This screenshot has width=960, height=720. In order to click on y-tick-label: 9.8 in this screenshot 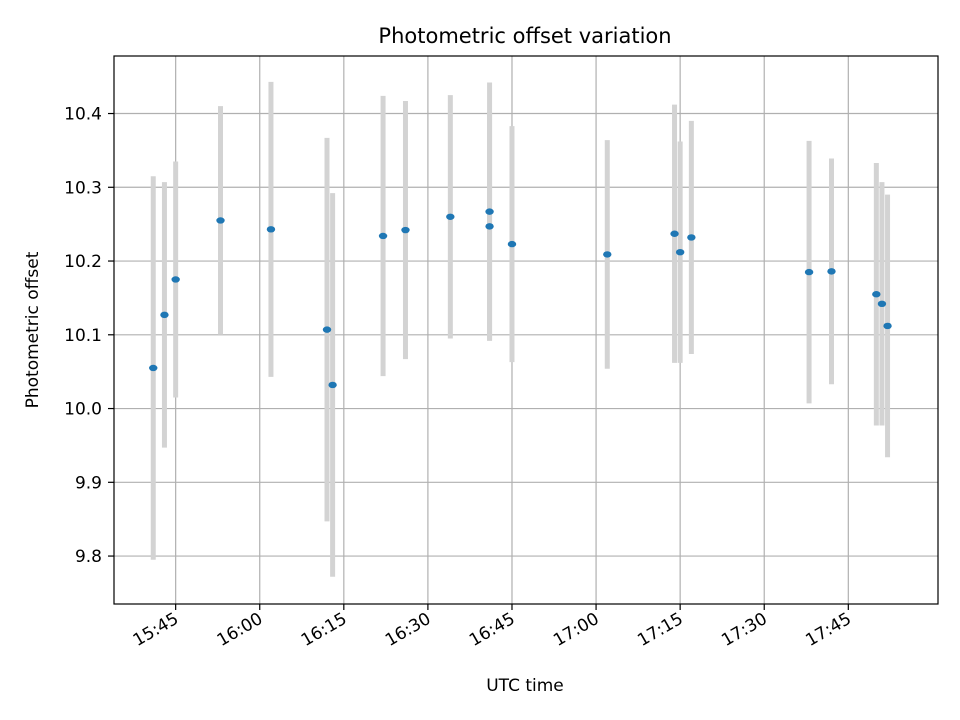, I will do `click(88, 557)`.